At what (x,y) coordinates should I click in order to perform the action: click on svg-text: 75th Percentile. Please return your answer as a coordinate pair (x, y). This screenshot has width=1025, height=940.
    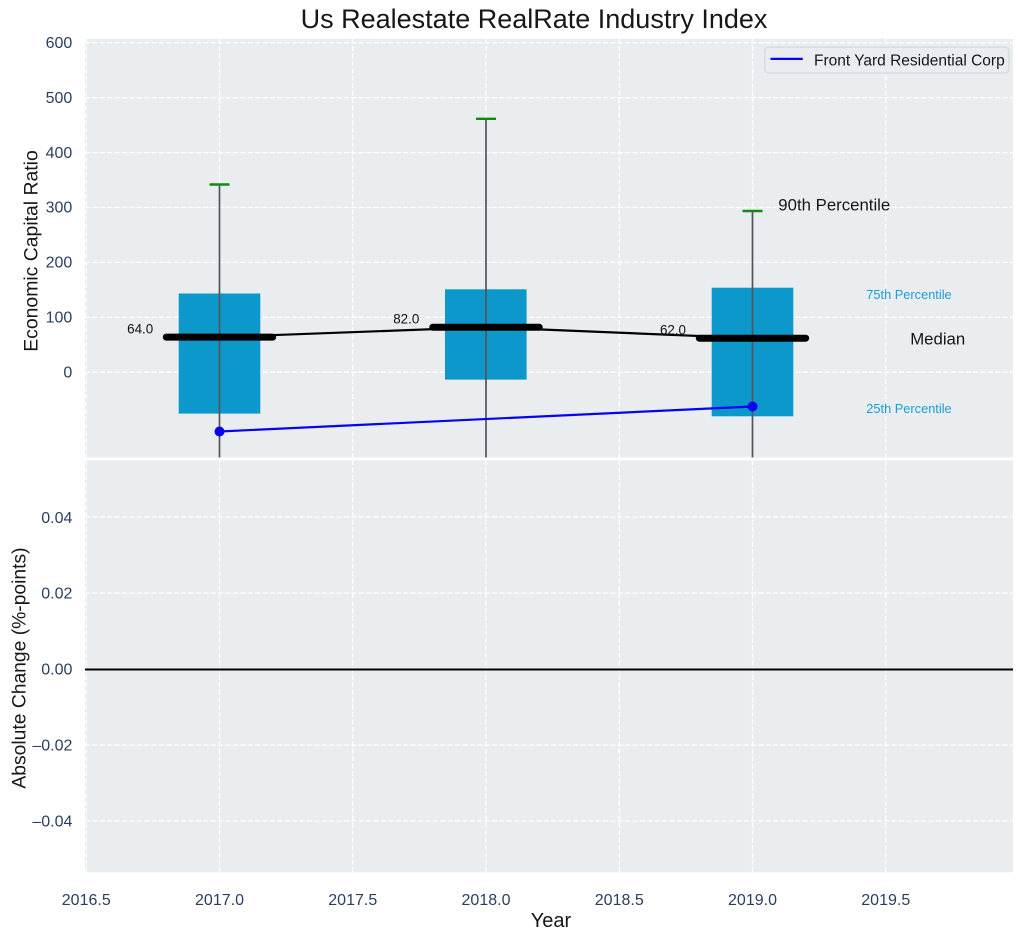
    Looking at the image, I should click on (908, 294).